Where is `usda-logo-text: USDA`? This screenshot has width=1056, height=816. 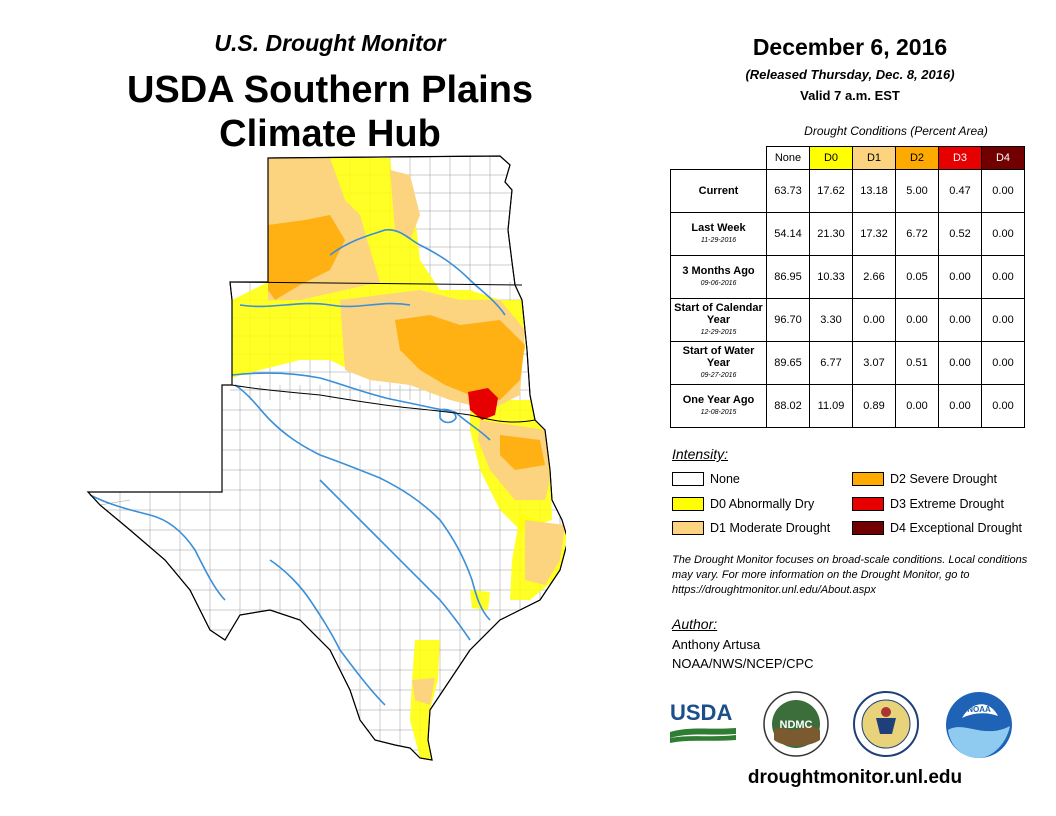
usda-logo-text: USDA is located at coordinates (701, 712).